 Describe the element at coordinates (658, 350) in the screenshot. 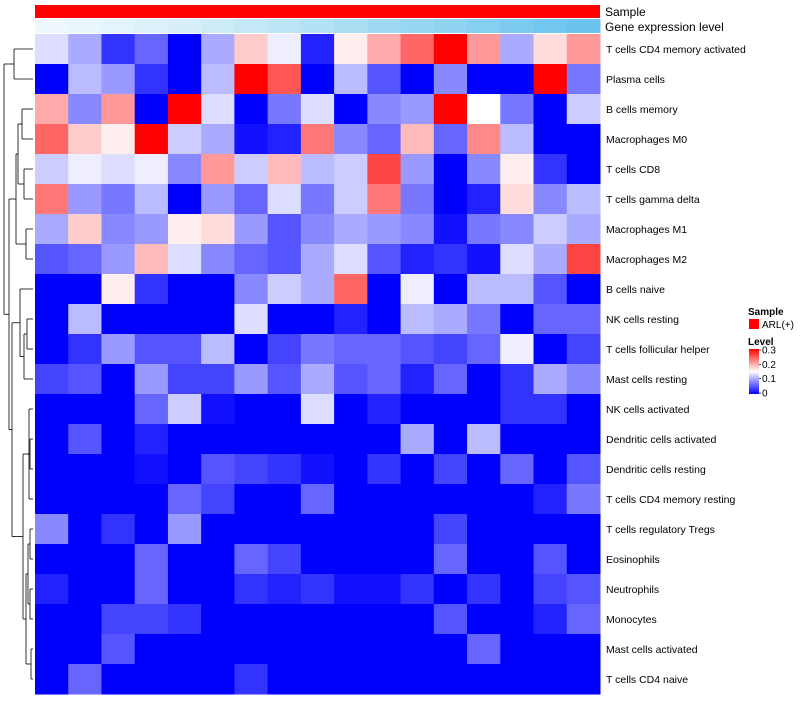

I see `row-label: T cells follicular helper` at that location.